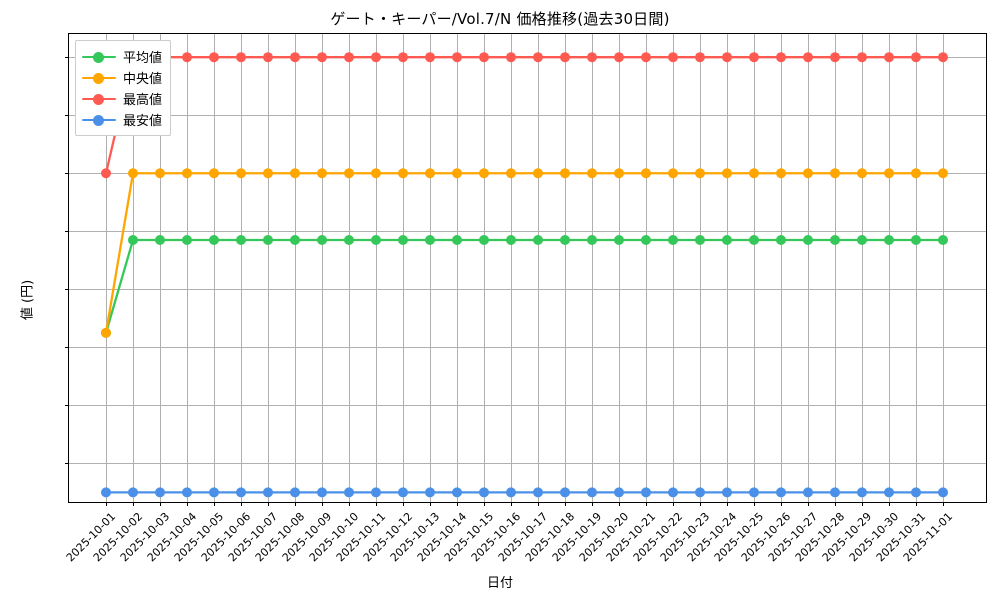 This screenshot has width=1000, height=600. What do you see at coordinates (122, 119) in the screenshot?
I see `legend-item-最安値: 最安値` at bounding box center [122, 119].